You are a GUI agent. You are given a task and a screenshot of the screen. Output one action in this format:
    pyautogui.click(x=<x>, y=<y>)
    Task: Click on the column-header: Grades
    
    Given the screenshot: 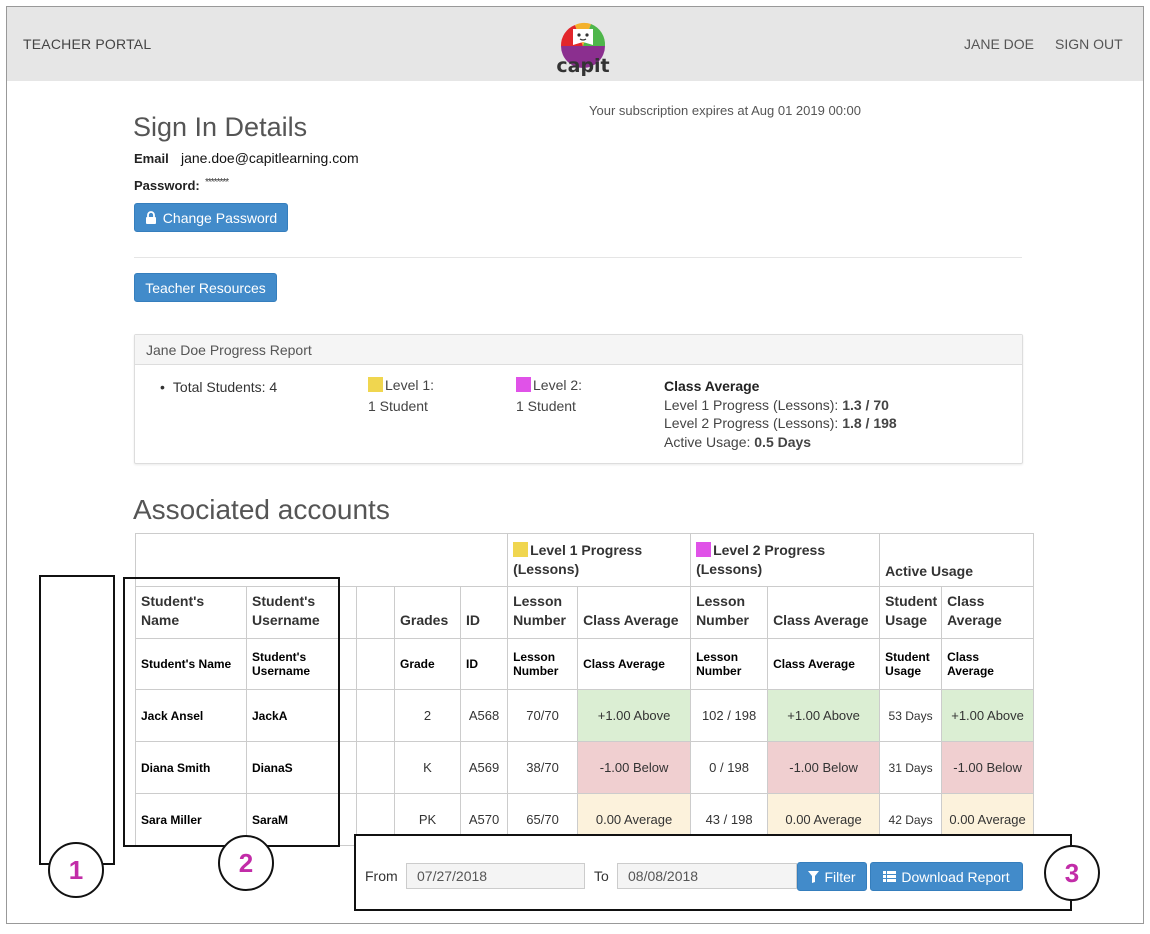 What is the action you would take?
    pyautogui.click(x=427, y=612)
    